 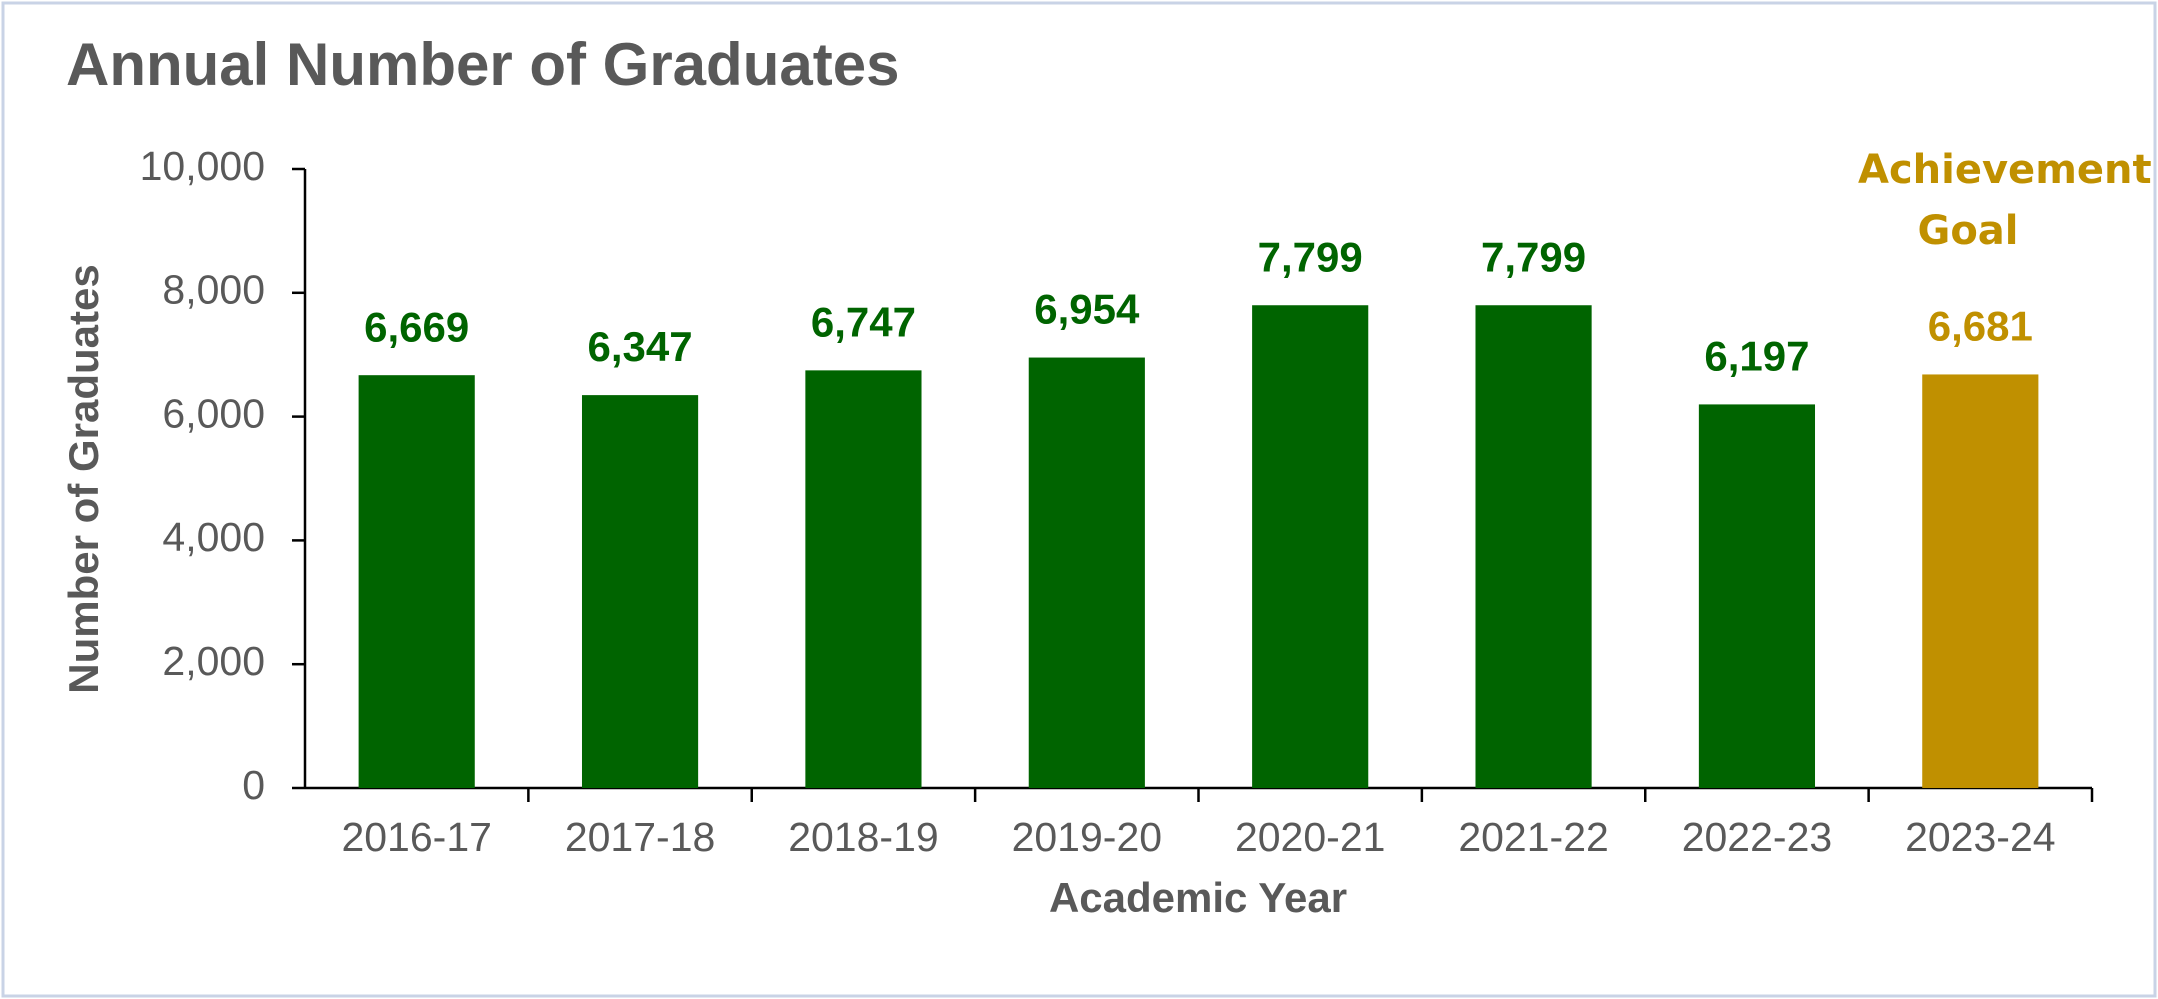 I want to click on data-label: 6,747, so click(x=863, y=321).